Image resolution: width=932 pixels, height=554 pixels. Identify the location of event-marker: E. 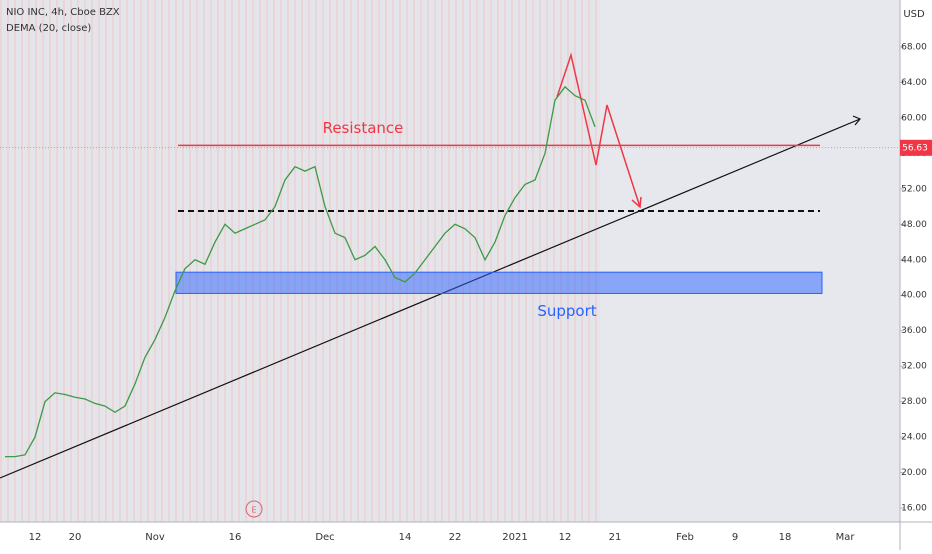
(253, 510).